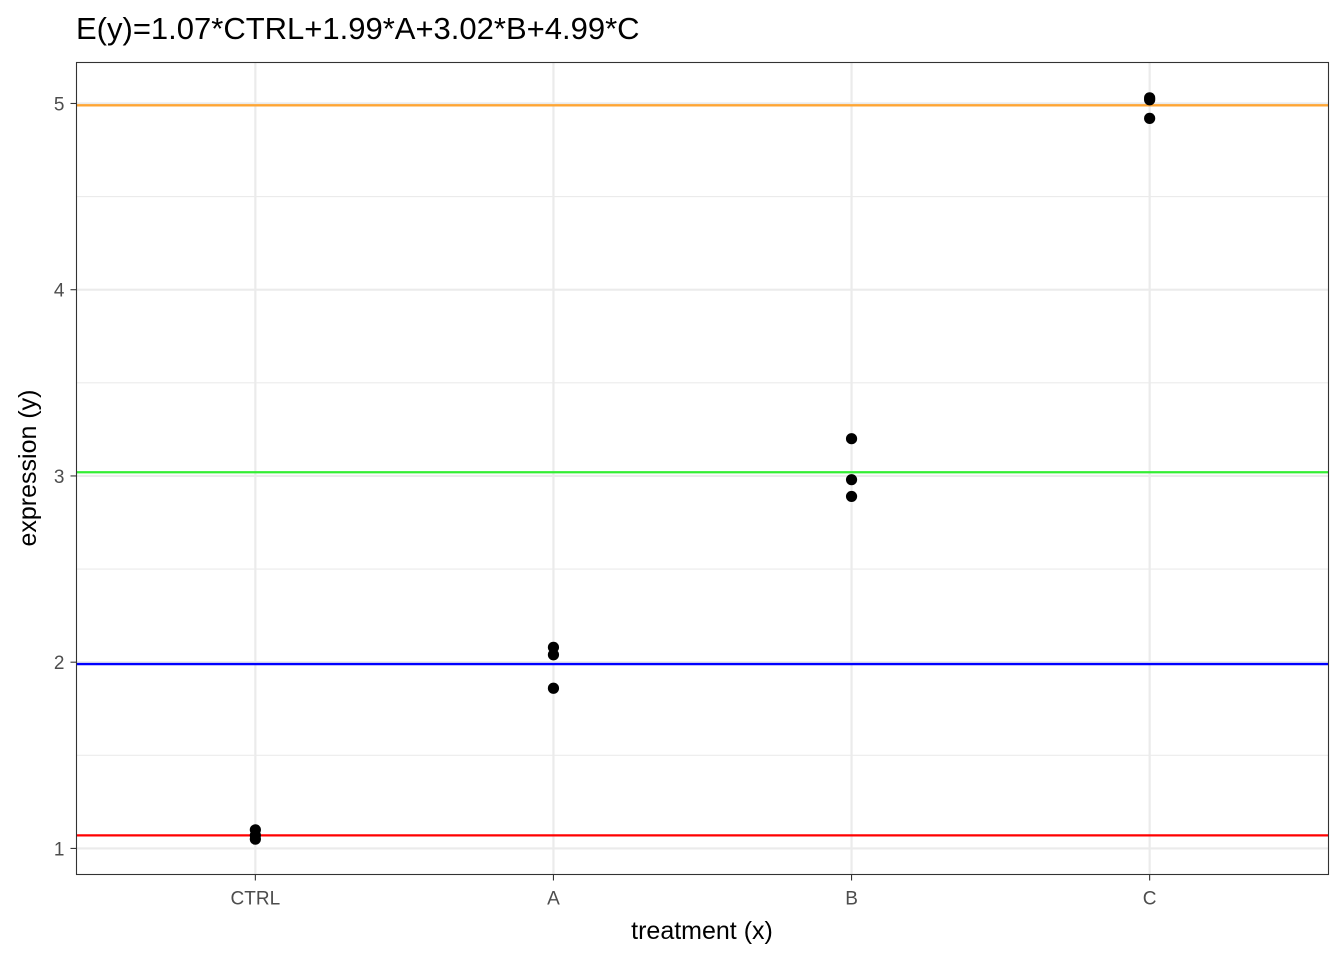  Describe the element at coordinates (28, 468) in the screenshot. I see `y-axis-title: expression (y)` at that location.